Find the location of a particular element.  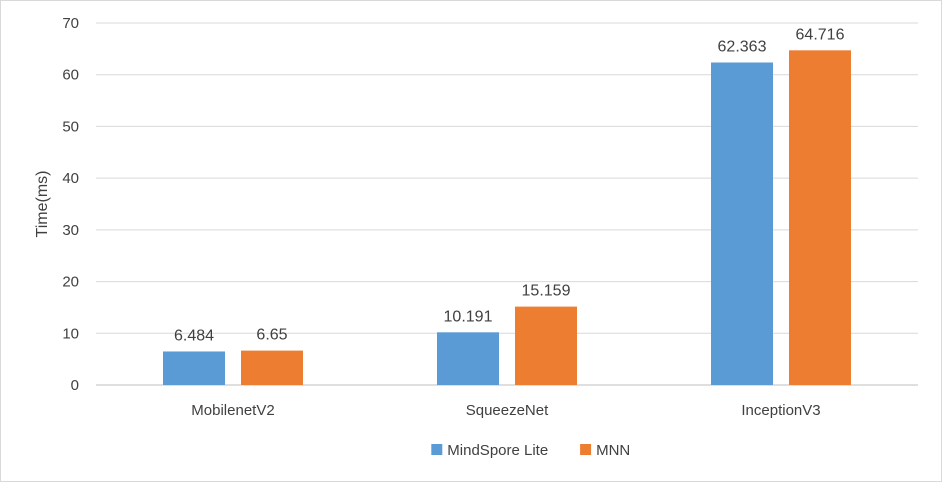

y-tick-label: 40 is located at coordinates (70, 178).